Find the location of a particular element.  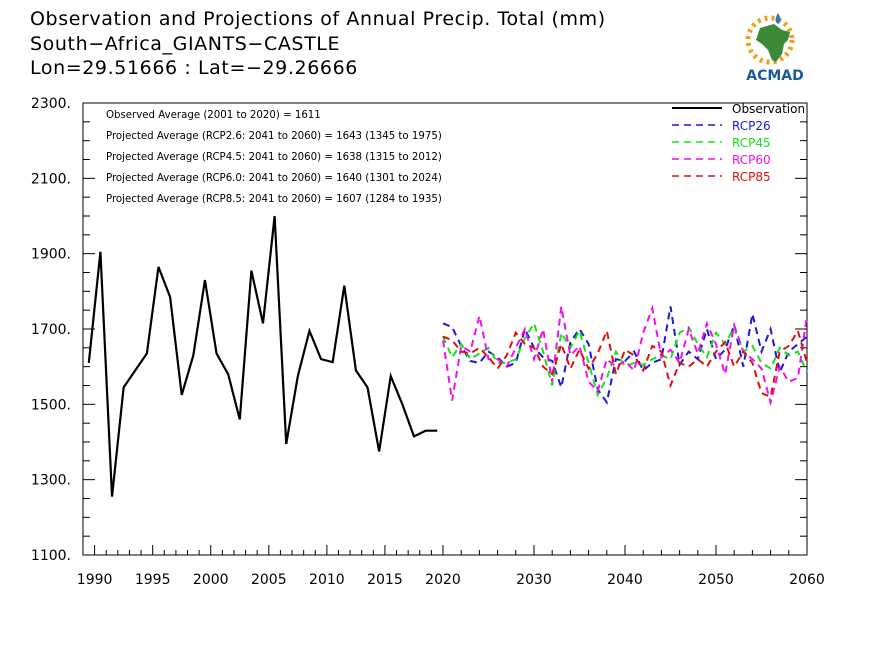

sun-rays-icon is located at coordinates (770, 40).